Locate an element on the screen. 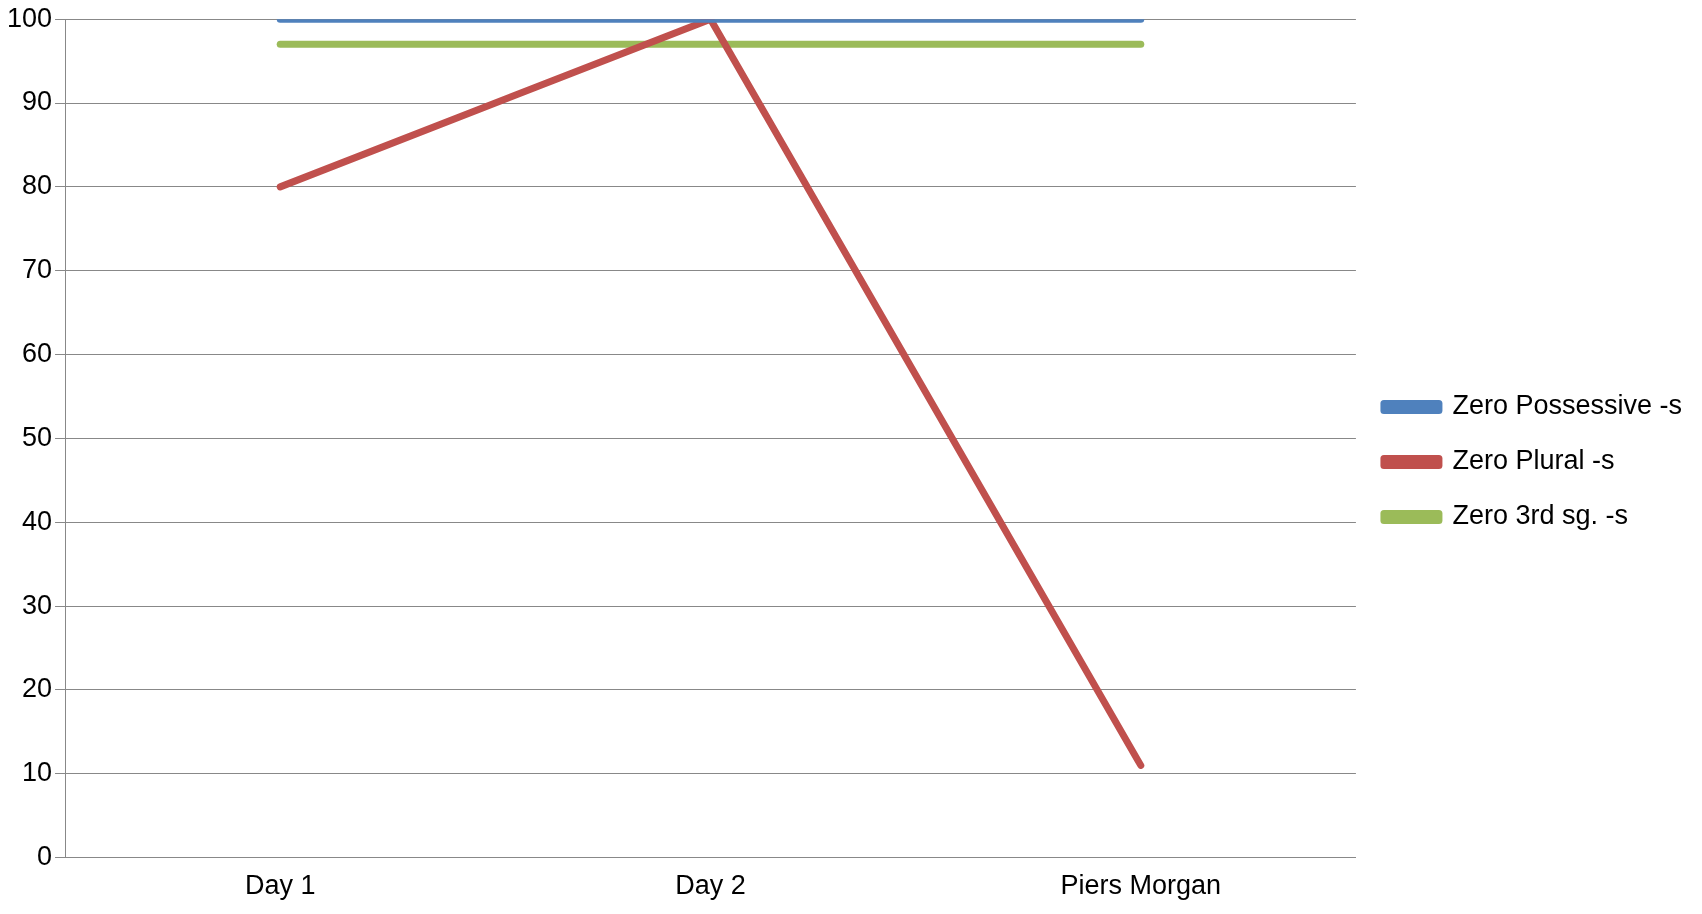 This screenshot has height=914, width=1702. y-tick-label: 70 is located at coordinates (37, 269).